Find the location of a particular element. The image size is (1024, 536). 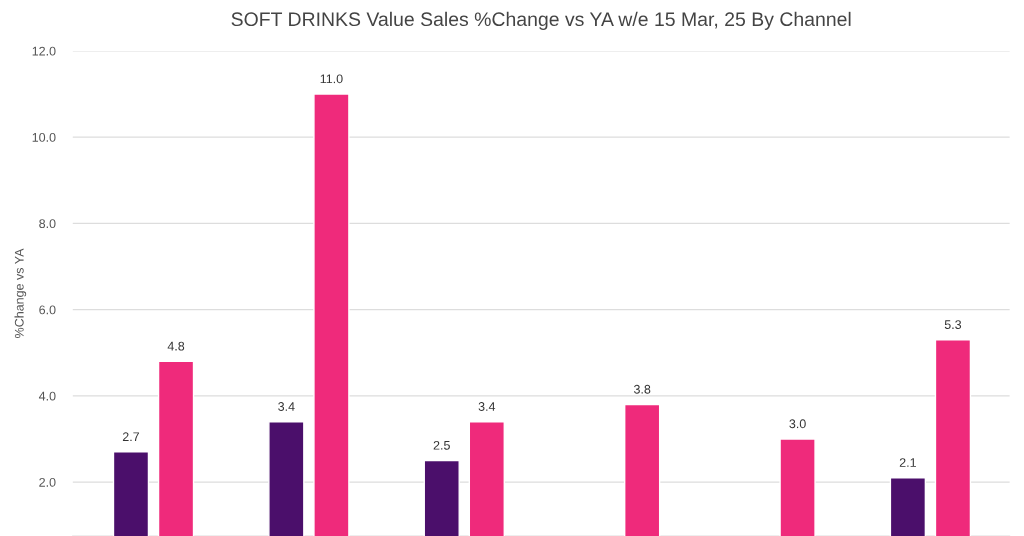

y-tick-label: 4.0 is located at coordinates (47, 396).